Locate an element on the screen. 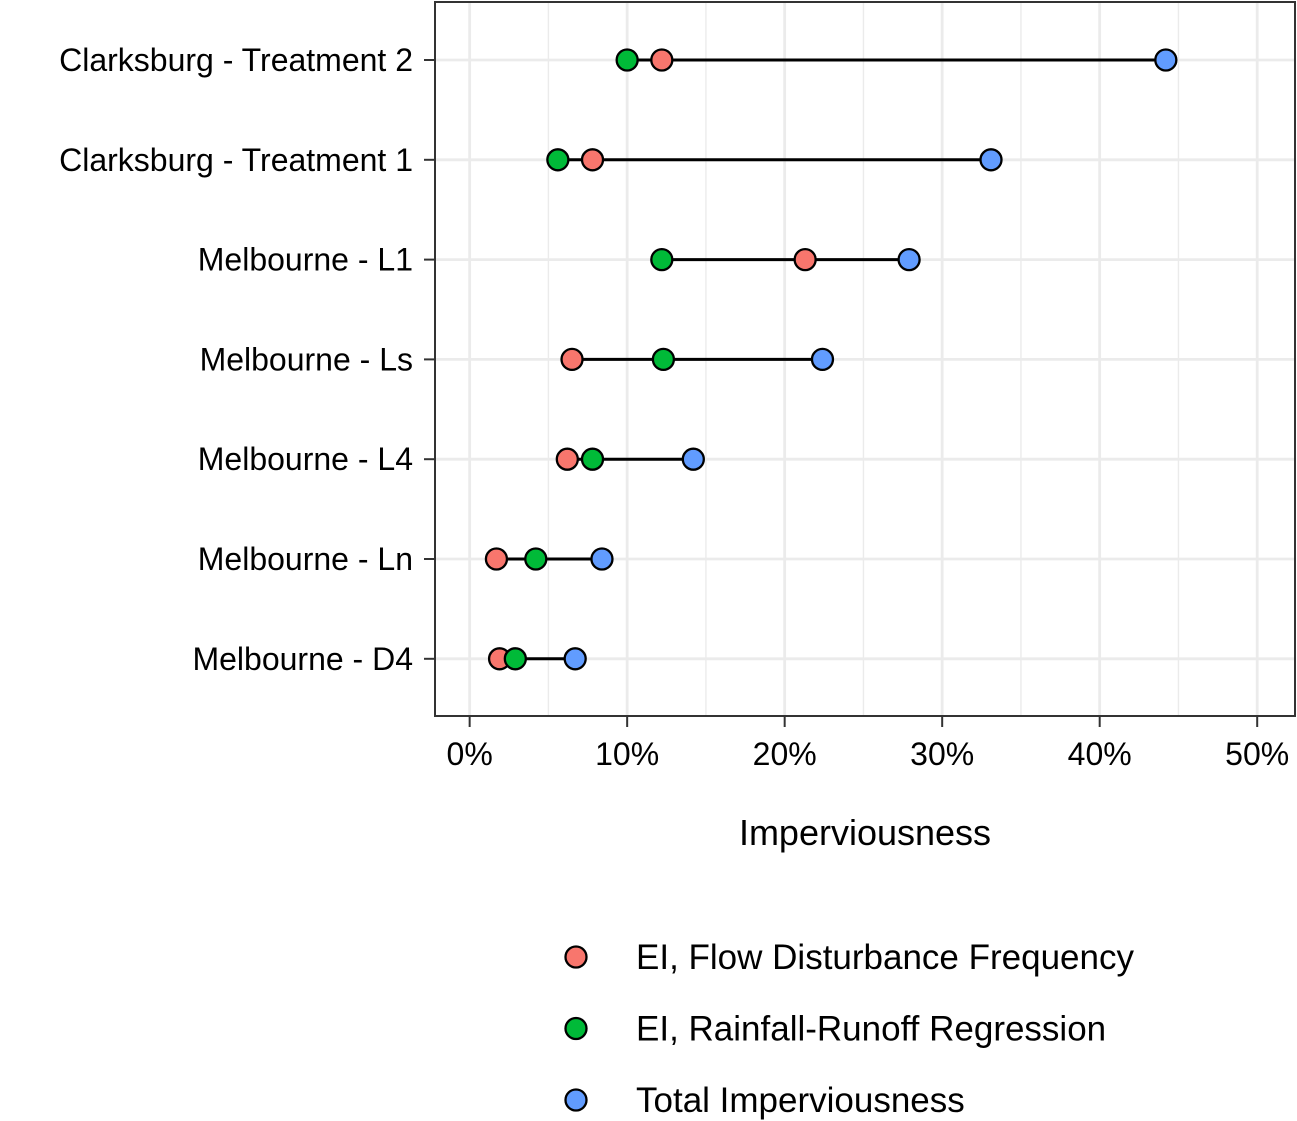 Image resolution: width=1297 pixels, height=1121 pixels. x-tick-label: 20% is located at coordinates (785, 754).